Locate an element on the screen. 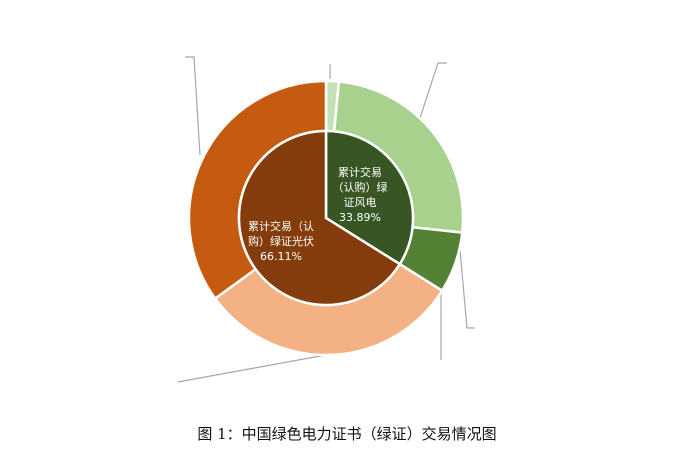 The height and width of the screenshot is (468, 694). inner-data-label: 累计交易 is located at coordinates (360, 172).